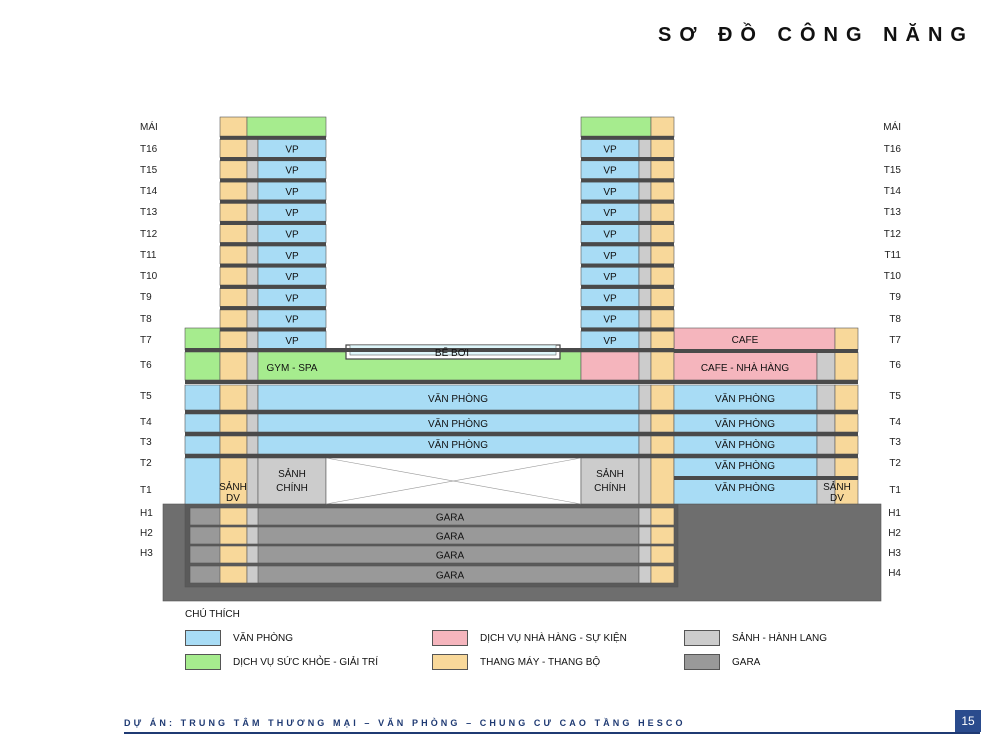  Describe the element at coordinates (453, 481) in the screenshot. I see `void-cross-line` at that location.